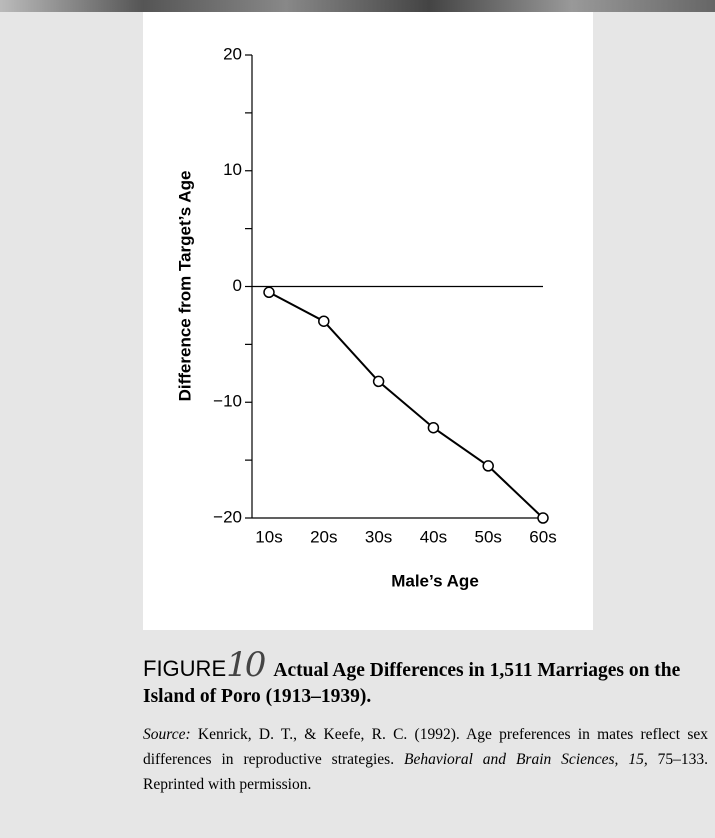 The image size is (715, 838). Describe the element at coordinates (435, 580) in the screenshot. I see `x-axis-label: Male’s Age` at that location.